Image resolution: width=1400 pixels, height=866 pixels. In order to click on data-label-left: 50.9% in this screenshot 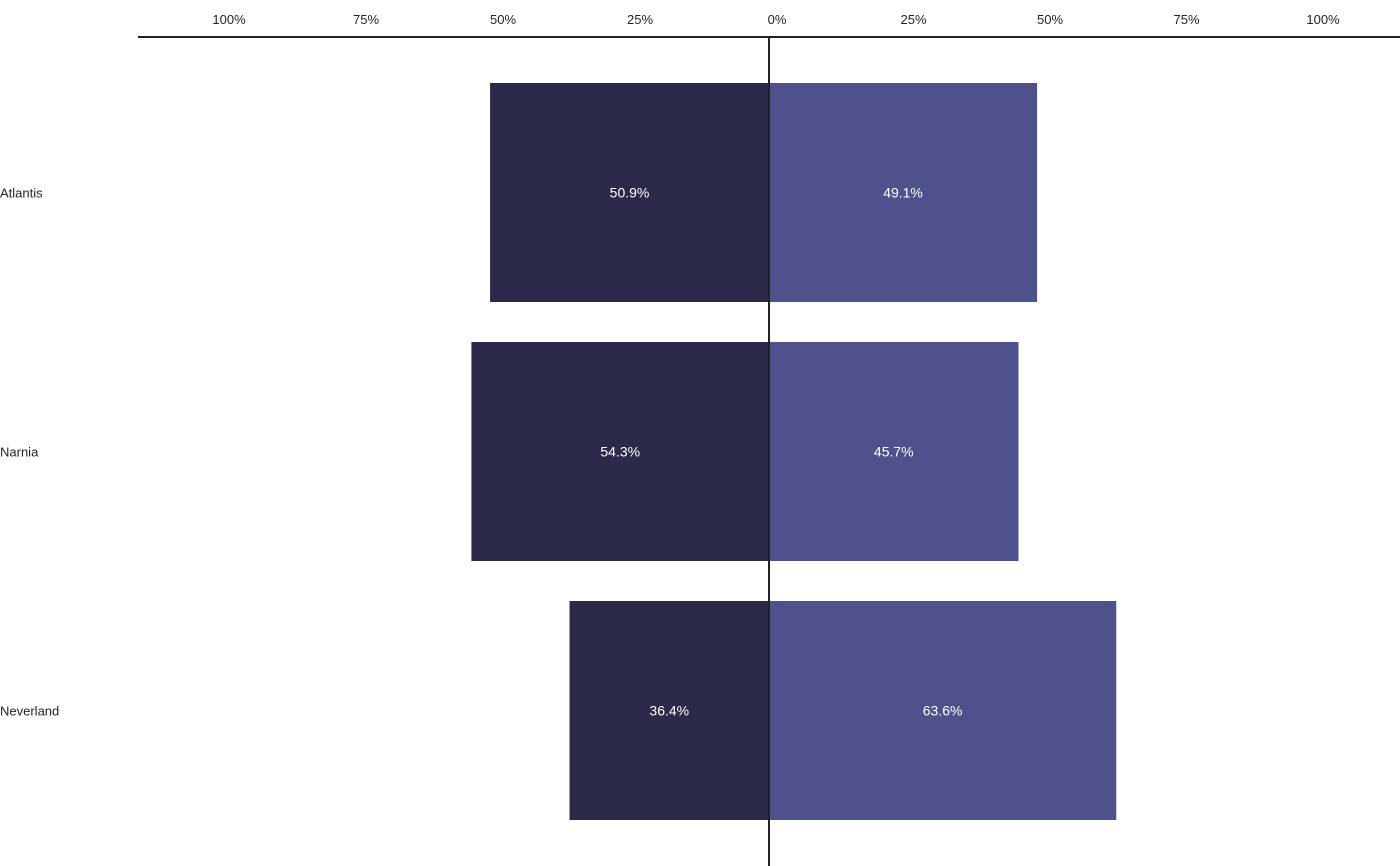, I will do `click(630, 193)`.